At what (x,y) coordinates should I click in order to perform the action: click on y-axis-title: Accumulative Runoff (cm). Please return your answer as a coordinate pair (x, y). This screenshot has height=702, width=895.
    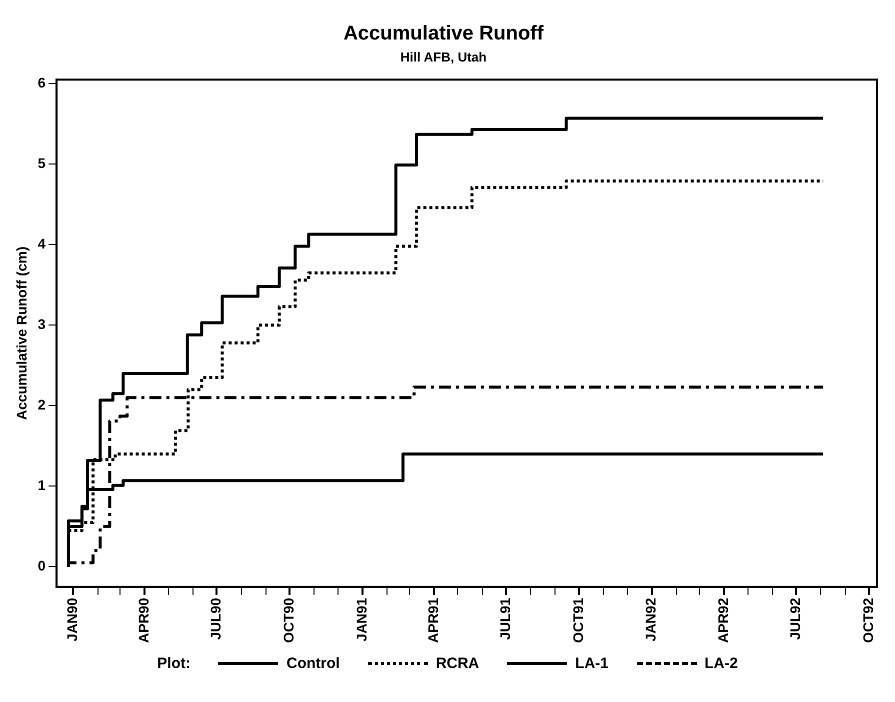
    Looking at the image, I should click on (21, 333).